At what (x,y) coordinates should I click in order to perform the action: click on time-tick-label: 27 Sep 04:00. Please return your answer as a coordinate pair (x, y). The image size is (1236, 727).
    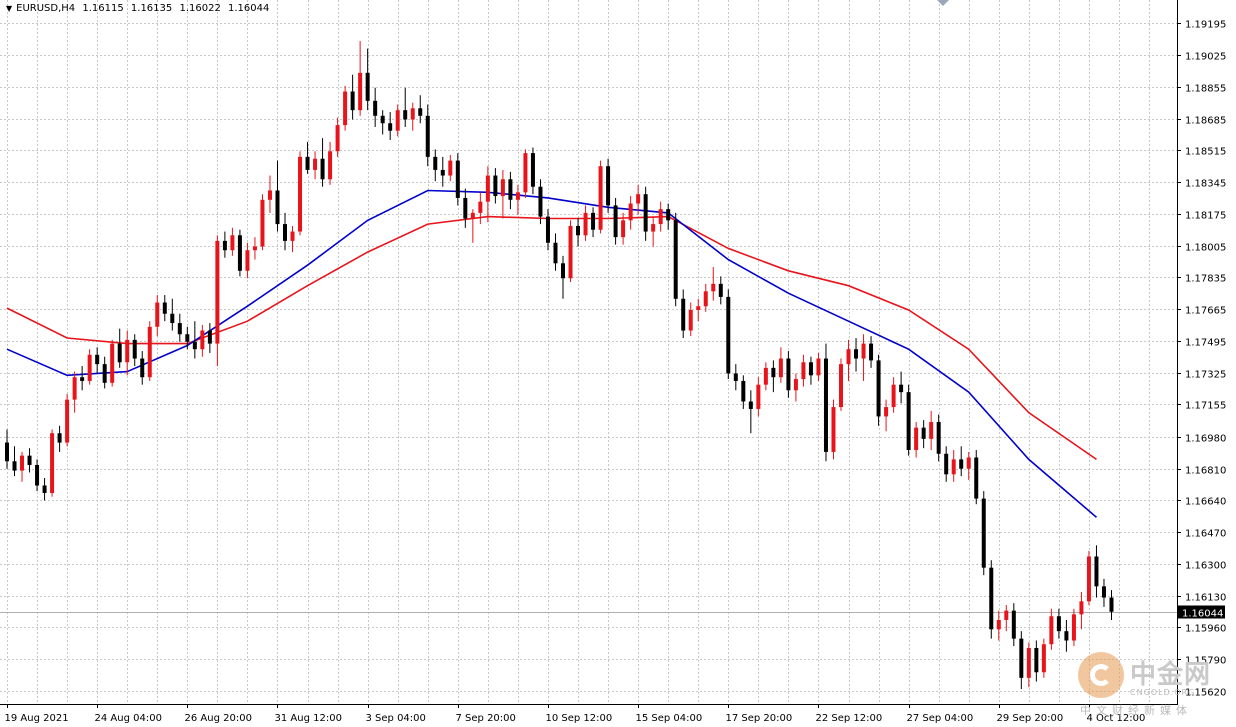
    Looking at the image, I should click on (940, 718).